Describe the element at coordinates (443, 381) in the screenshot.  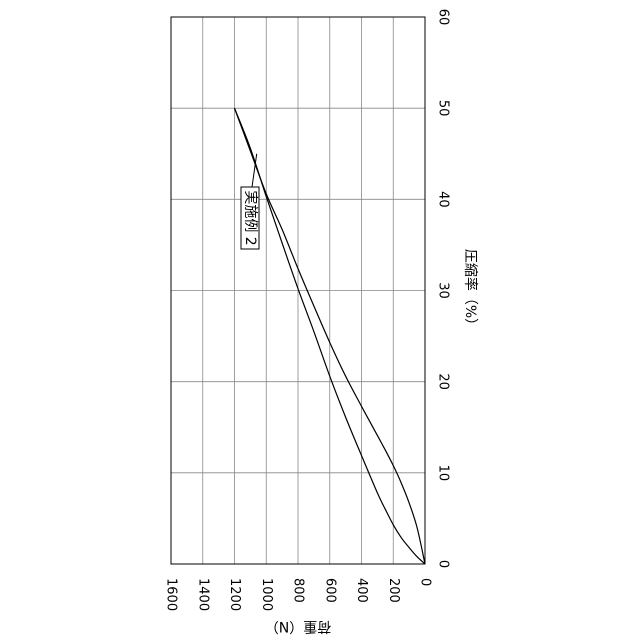
I see `compression-tick-label: 20` at that location.